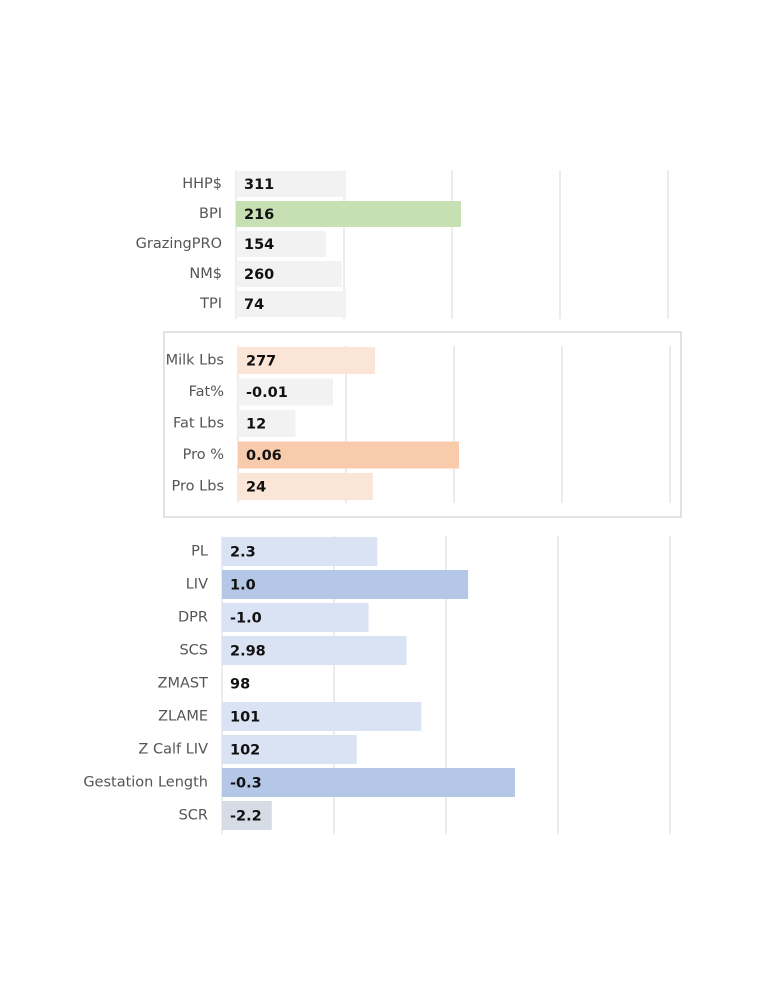  I want to click on value-label: 216, so click(259, 215).